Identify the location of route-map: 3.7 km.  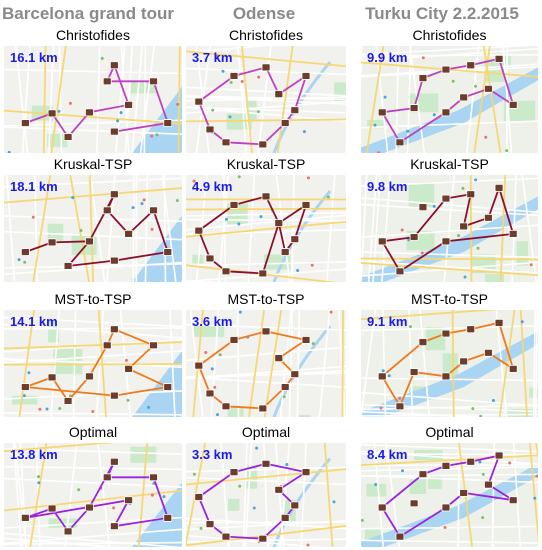
(266, 99).